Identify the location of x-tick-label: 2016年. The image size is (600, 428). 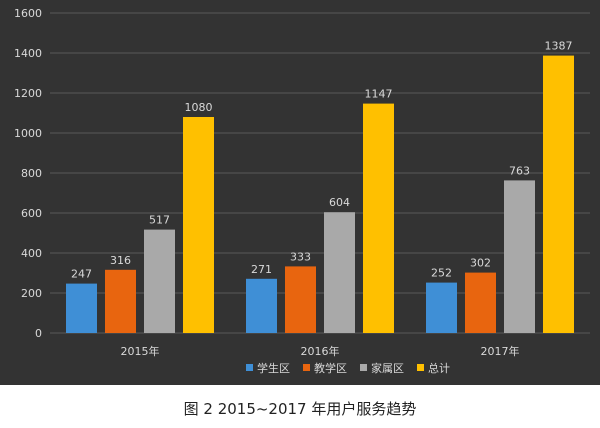
(320, 351).